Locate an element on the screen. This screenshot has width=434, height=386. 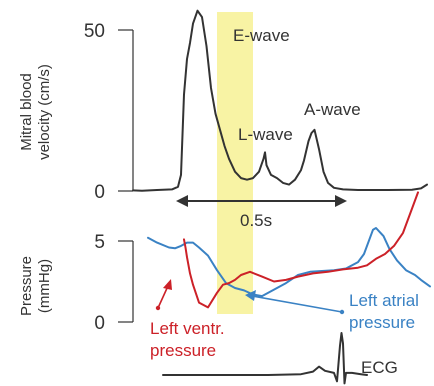
interval-arrow-left-head is located at coordinates (182, 201).